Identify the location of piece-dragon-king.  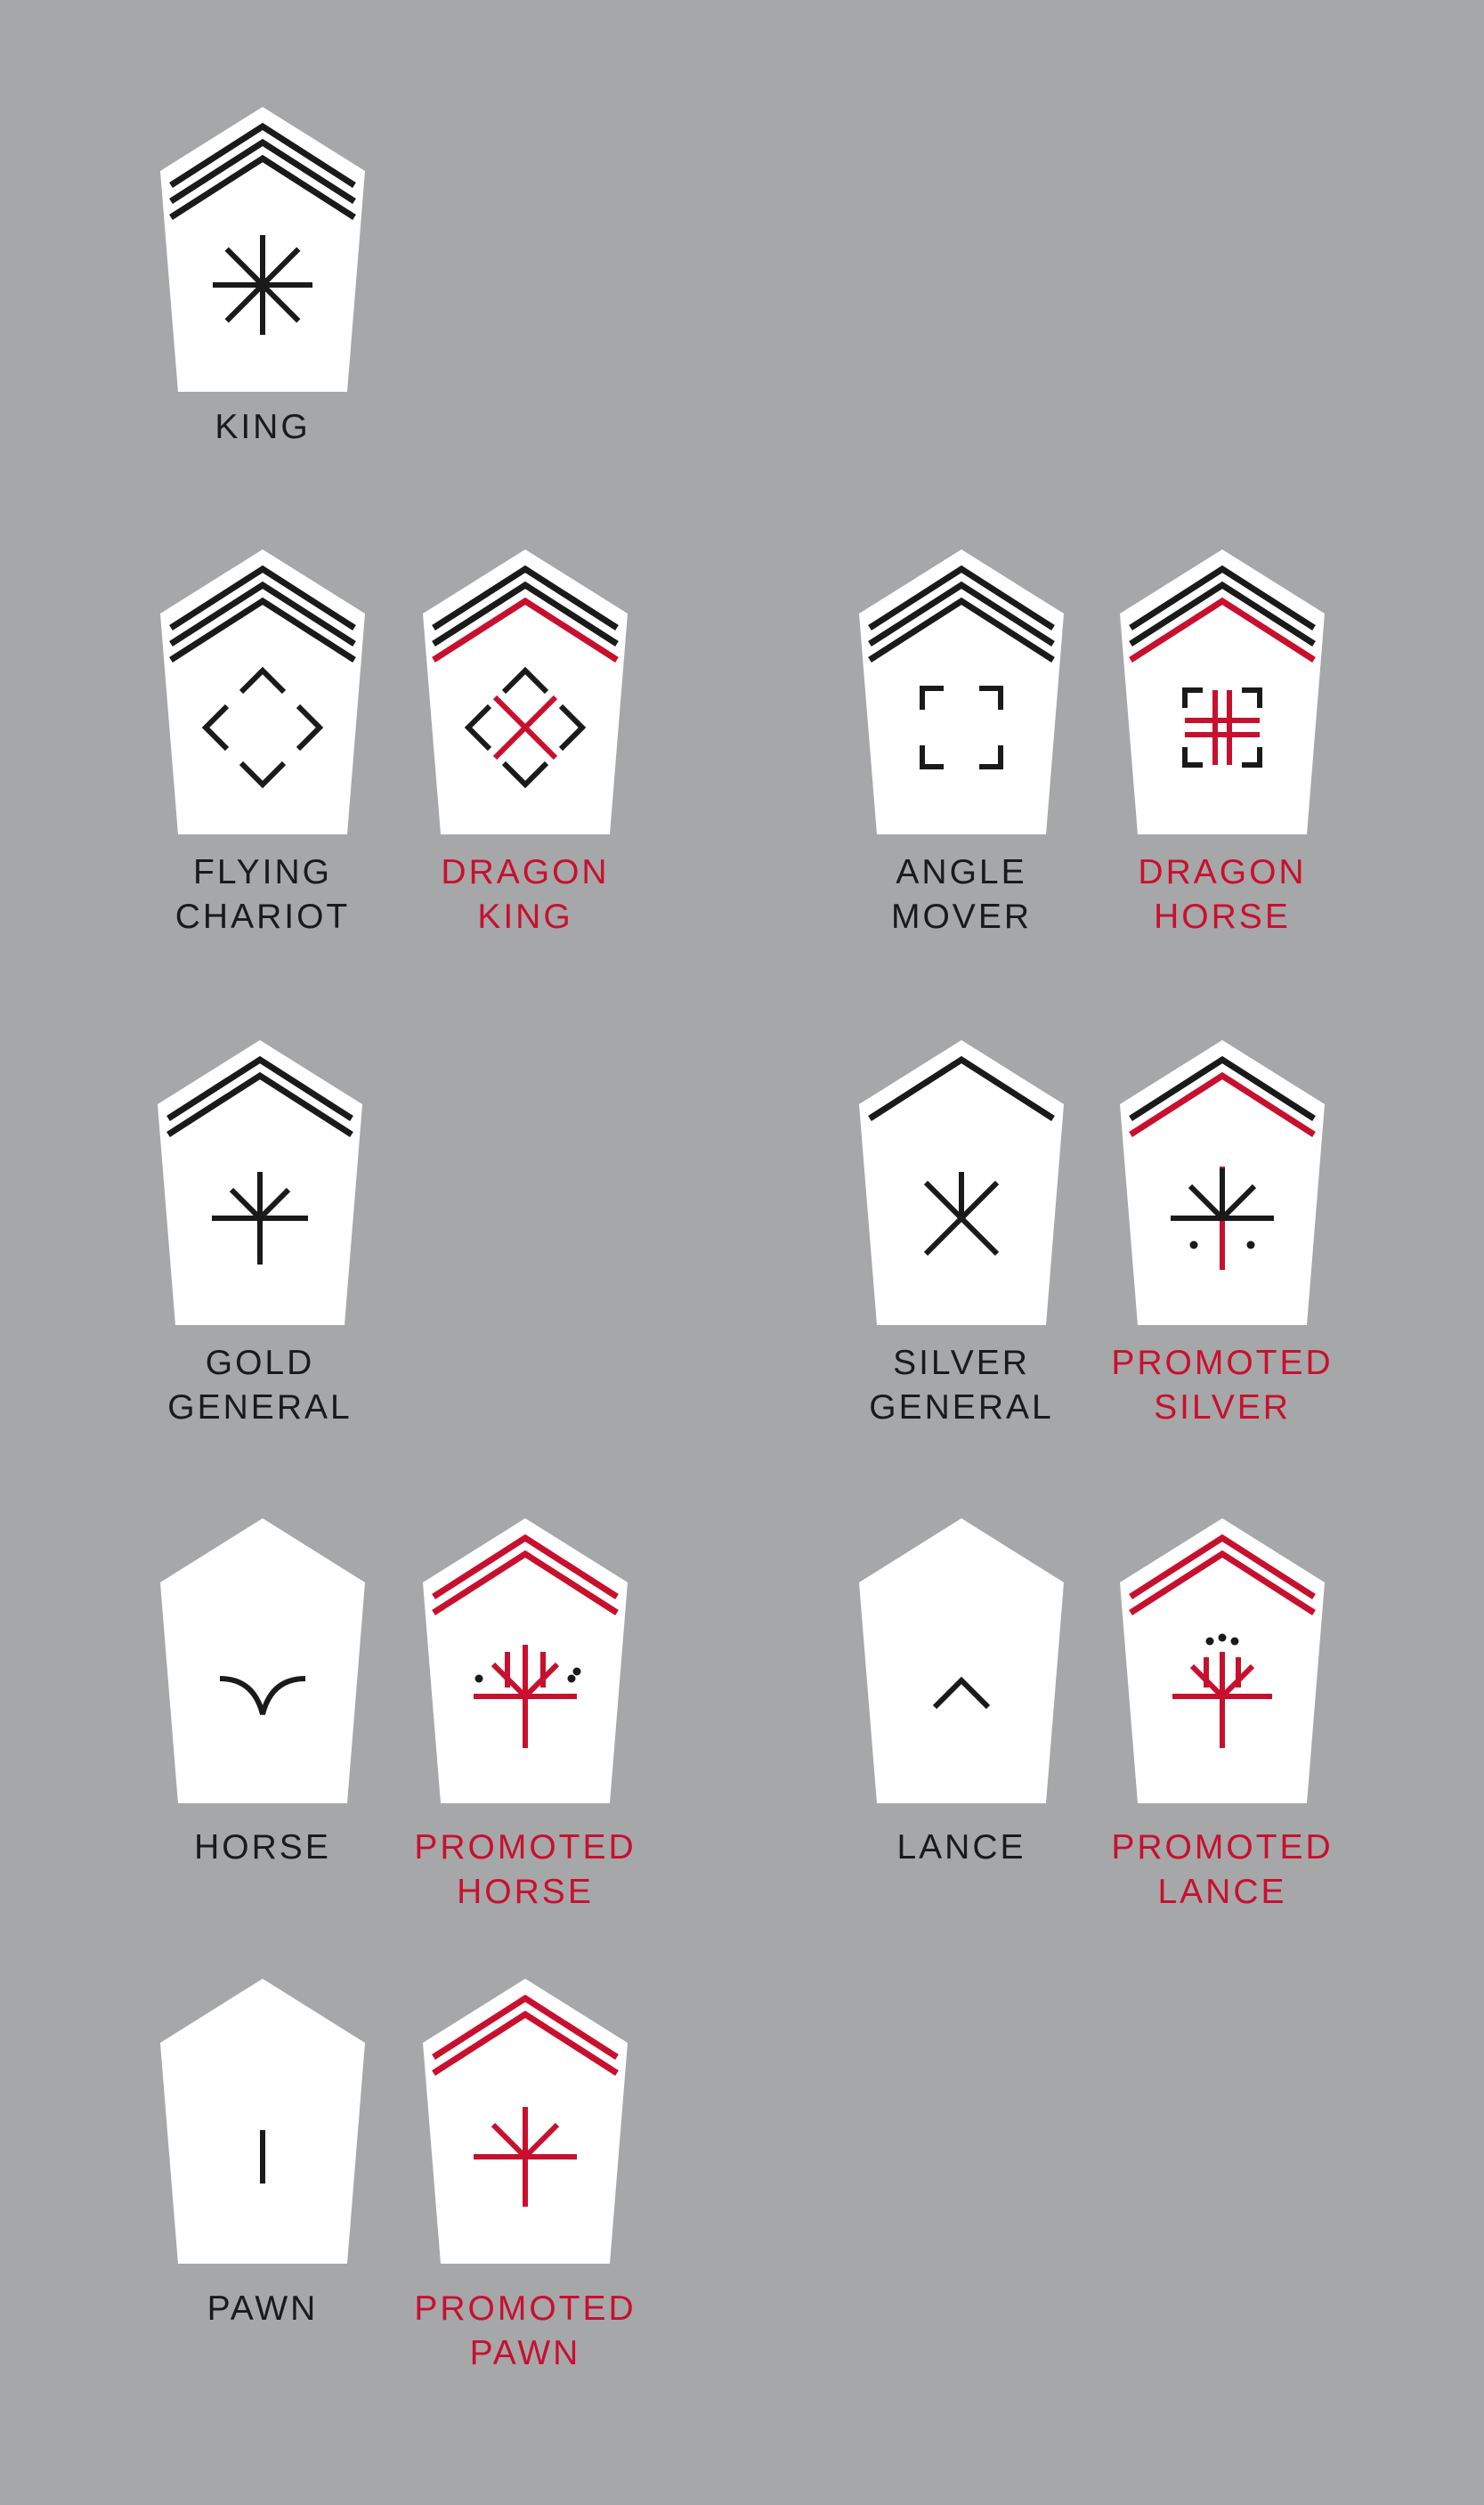
(525, 696).